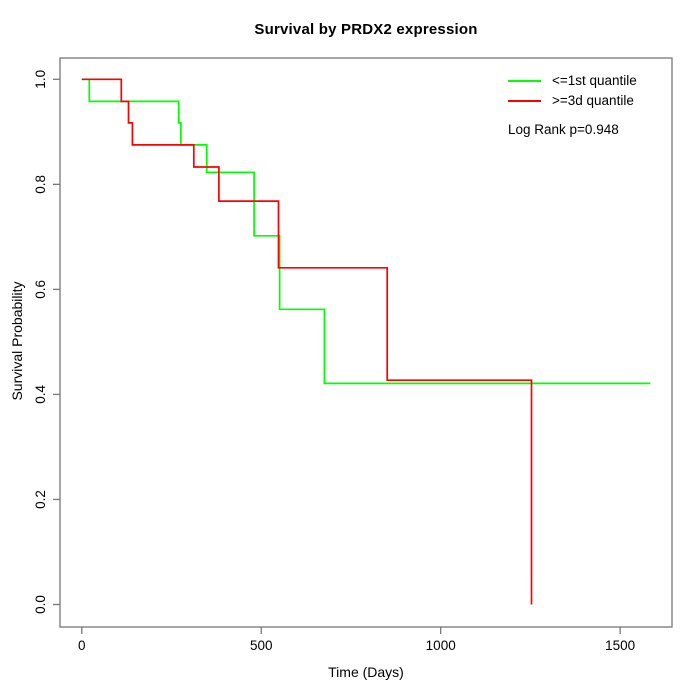 The image size is (700, 700). Describe the element at coordinates (40, 499) in the screenshot. I see `y-tick-label: 0.2` at that location.